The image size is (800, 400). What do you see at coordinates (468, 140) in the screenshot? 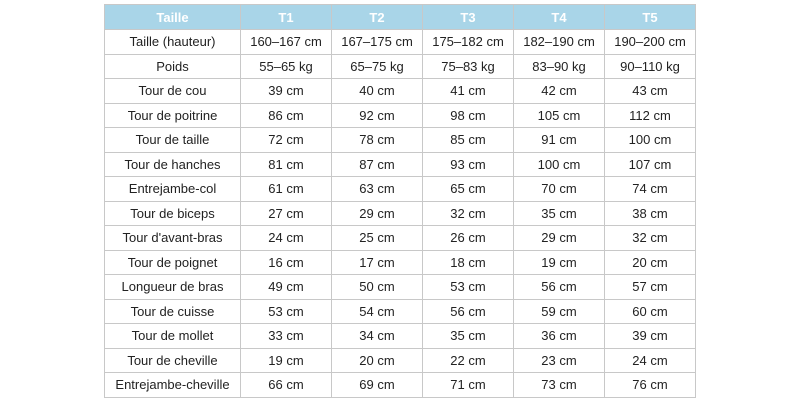
I see `table-cell: 85 cm` at bounding box center [468, 140].